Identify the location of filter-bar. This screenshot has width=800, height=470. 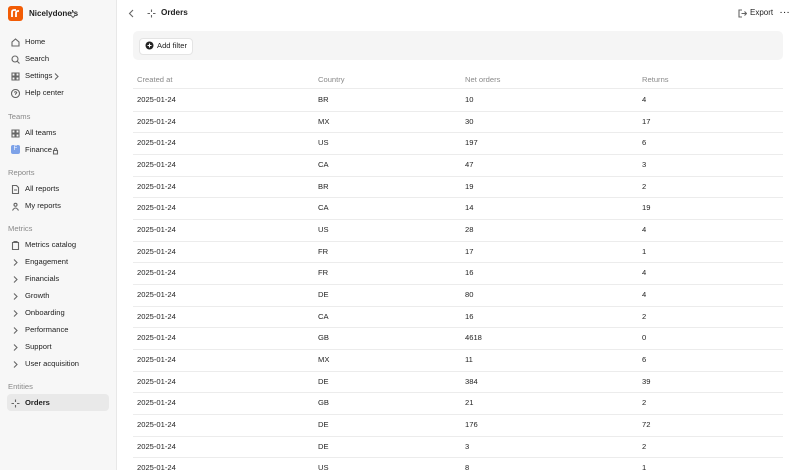
(458, 45).